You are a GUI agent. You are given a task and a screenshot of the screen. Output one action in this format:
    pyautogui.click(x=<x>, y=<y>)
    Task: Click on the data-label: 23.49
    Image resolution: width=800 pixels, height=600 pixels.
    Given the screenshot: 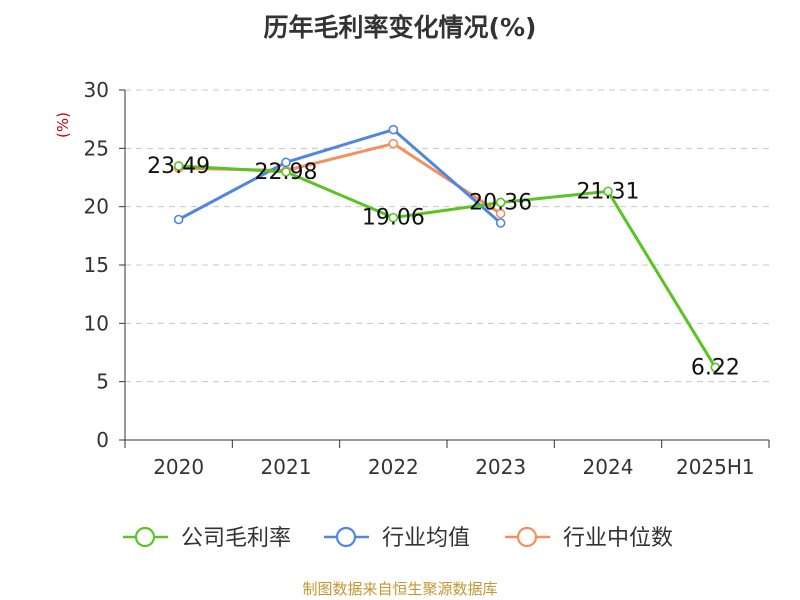 What is the action you would take?
    pyautogui.click(x=178, y=166)
    